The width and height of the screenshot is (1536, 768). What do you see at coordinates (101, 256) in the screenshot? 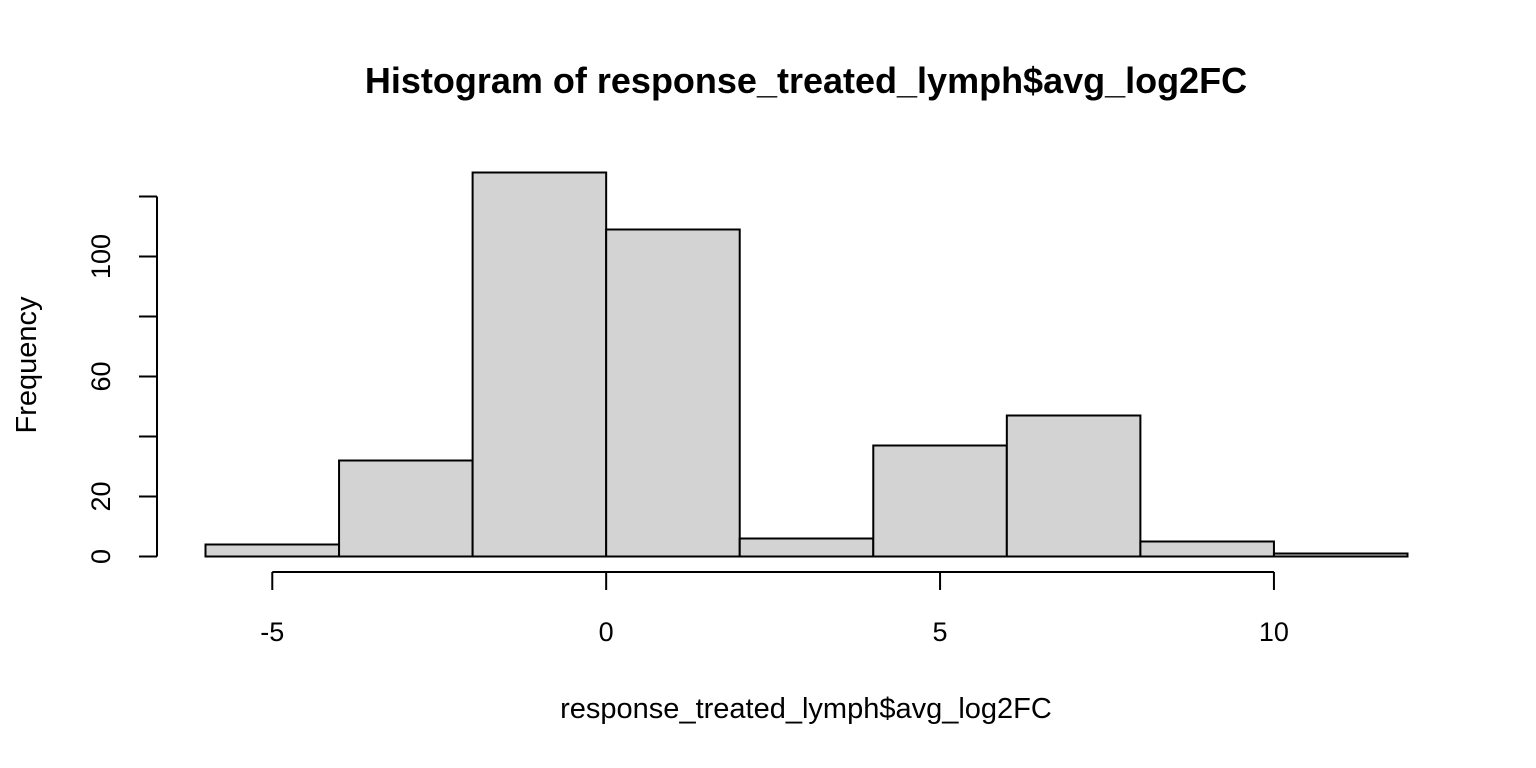
I see `y-tick-label: 100` at bounding box center [101, 256].